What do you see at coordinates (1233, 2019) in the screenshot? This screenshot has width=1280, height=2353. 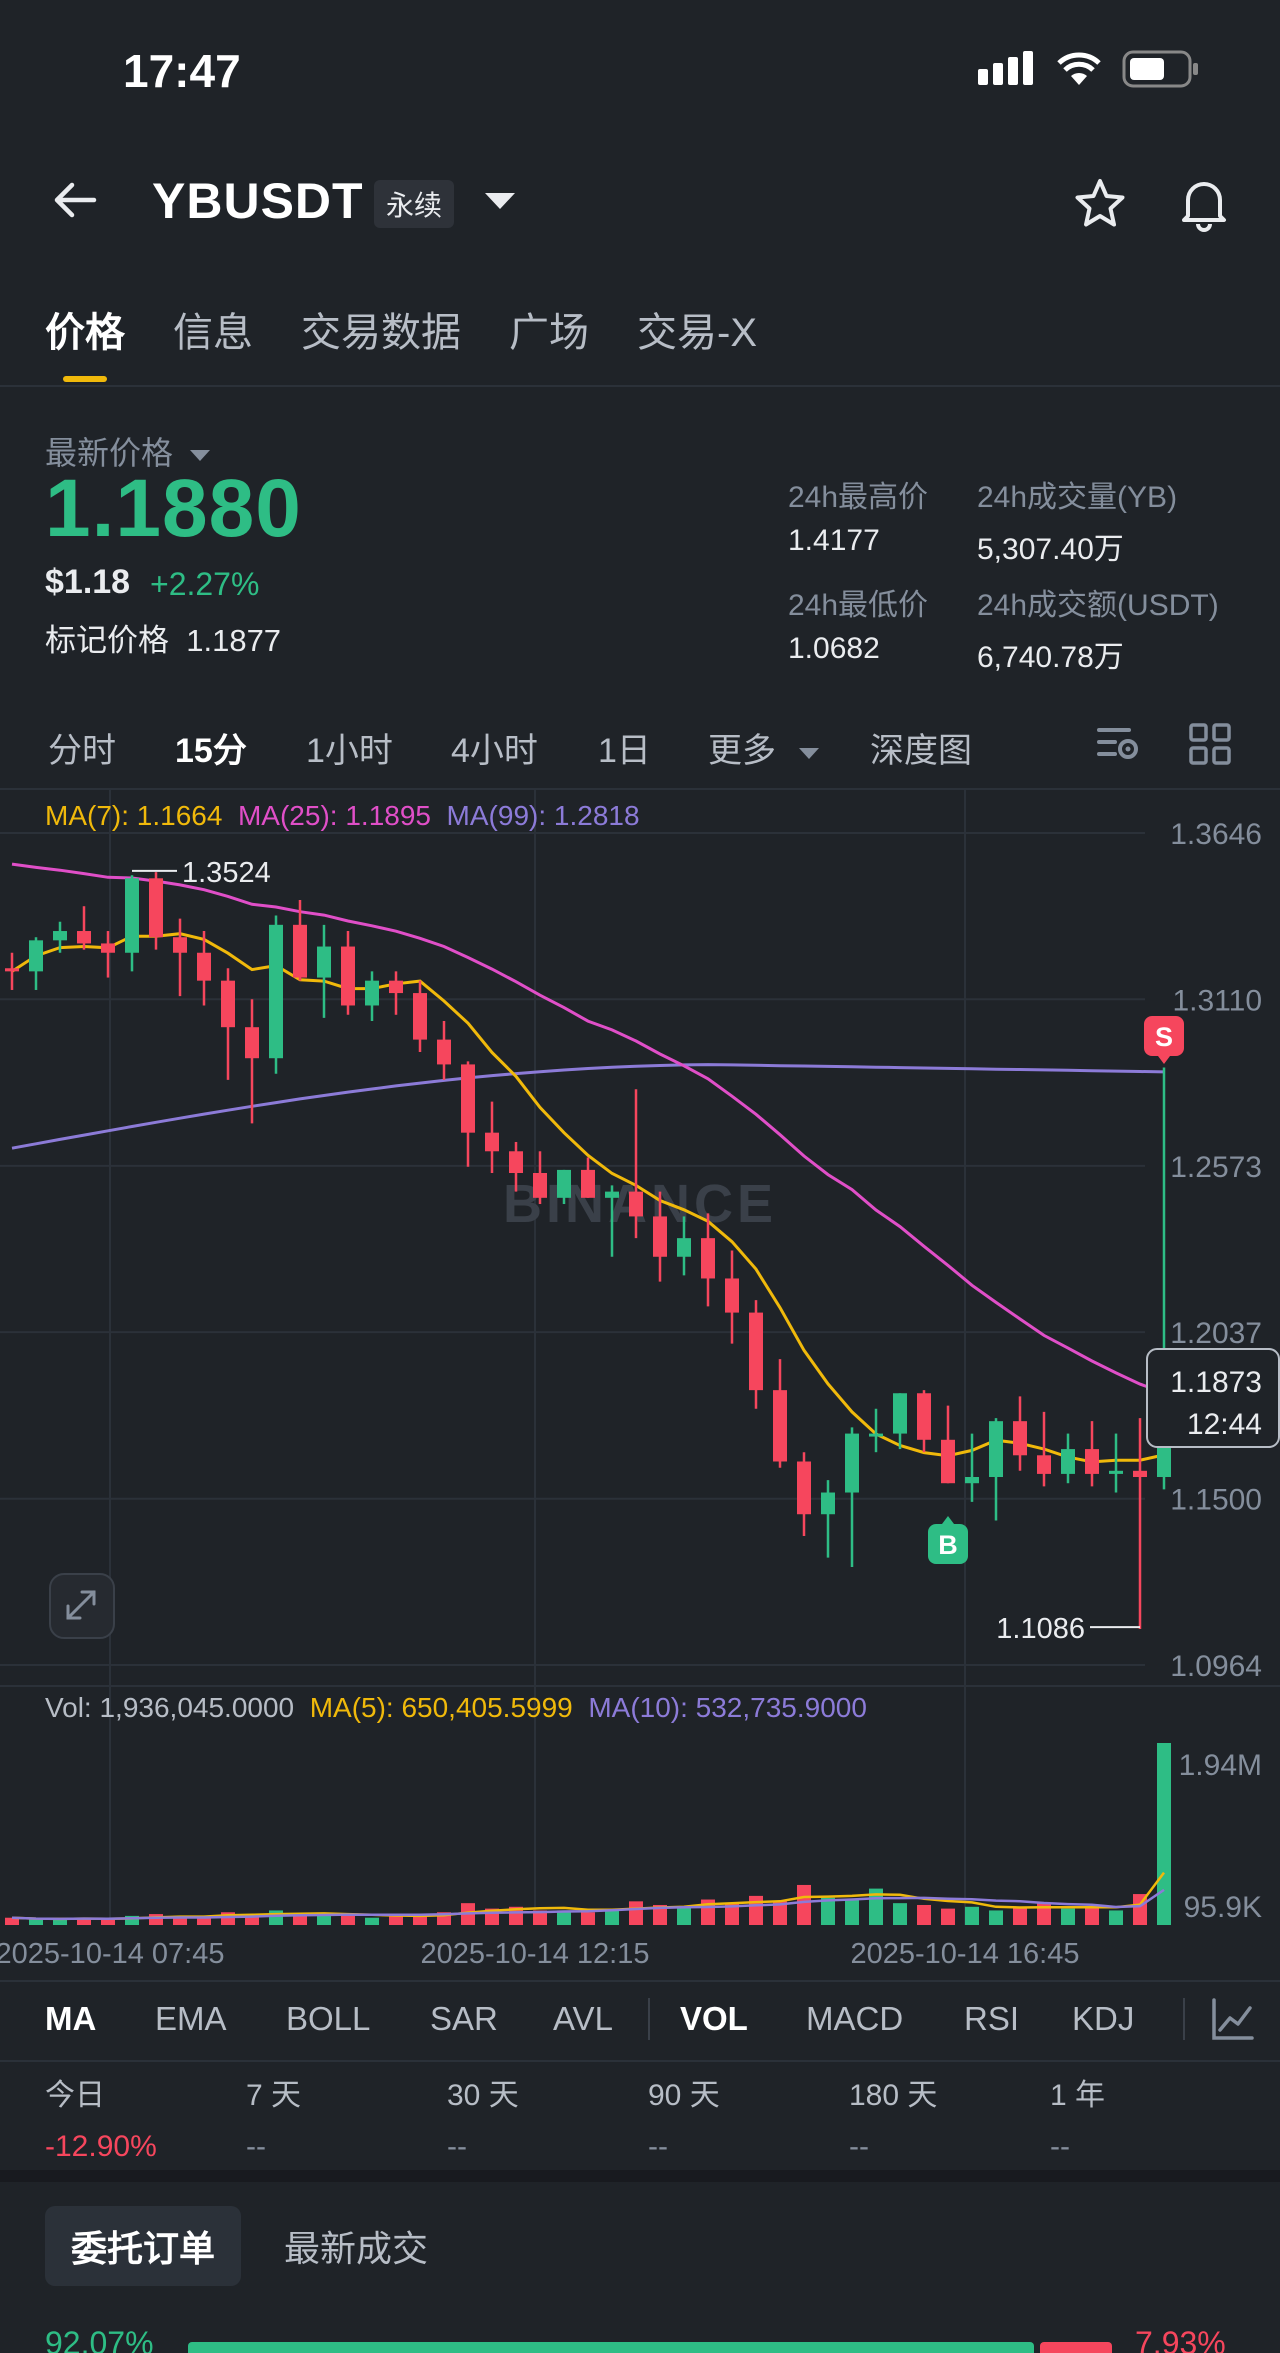 I see `indicator-settings-icon` at bounding box center [1233, 2019].